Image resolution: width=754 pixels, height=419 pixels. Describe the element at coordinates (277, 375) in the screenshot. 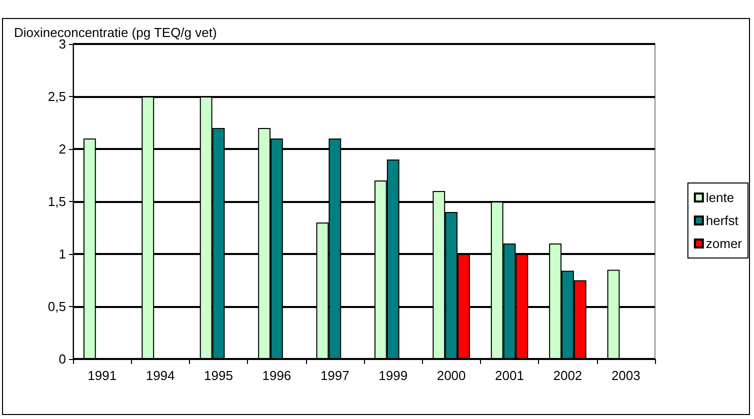

I see `x-tick-label: 1996` at that location.